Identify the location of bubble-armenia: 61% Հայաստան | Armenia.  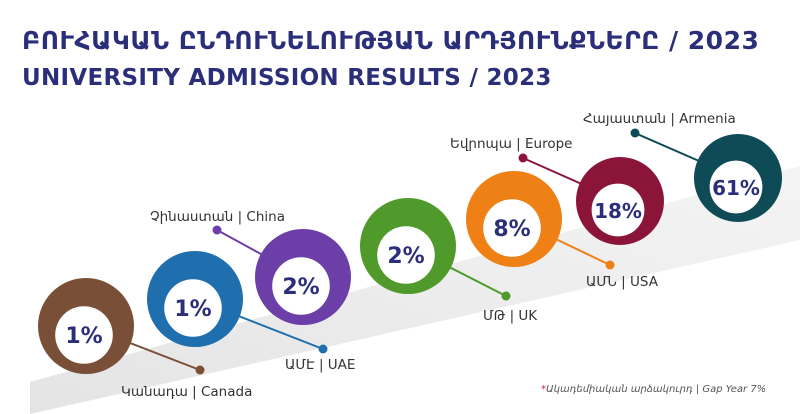
(682, 166).